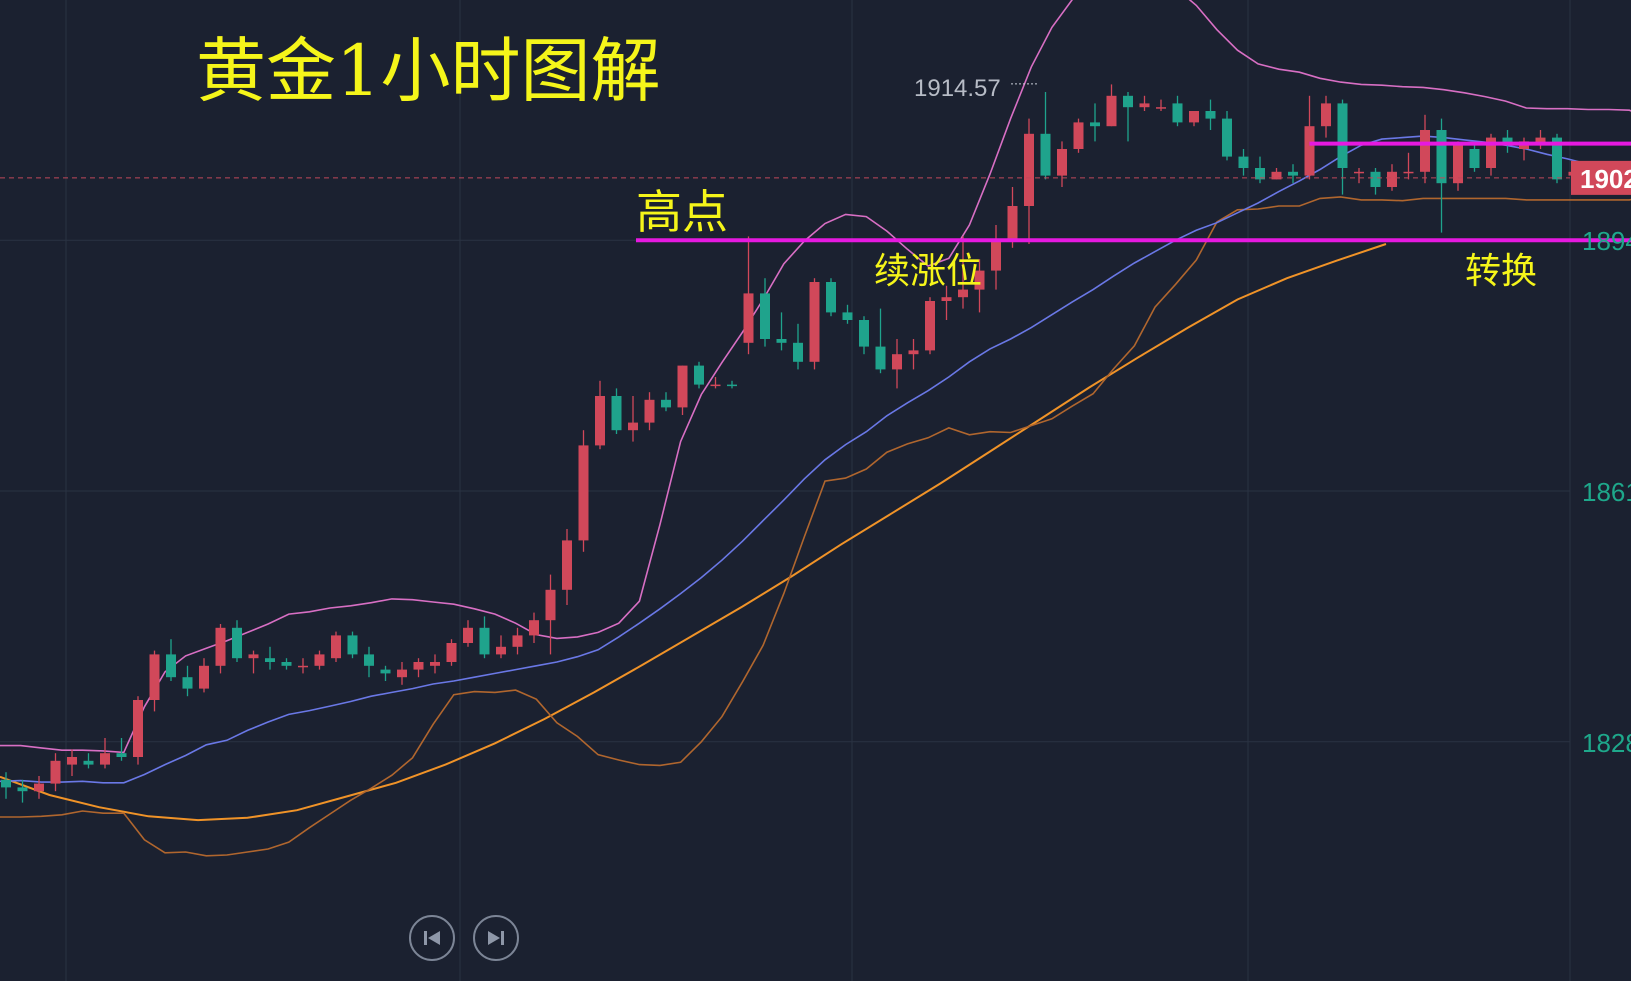 The height and width of the screenshot is (981, 1631). Describe the element at coordinates (428, 71) in the screenshot. I see `chart-title: 黄金1小时图解` at that location.